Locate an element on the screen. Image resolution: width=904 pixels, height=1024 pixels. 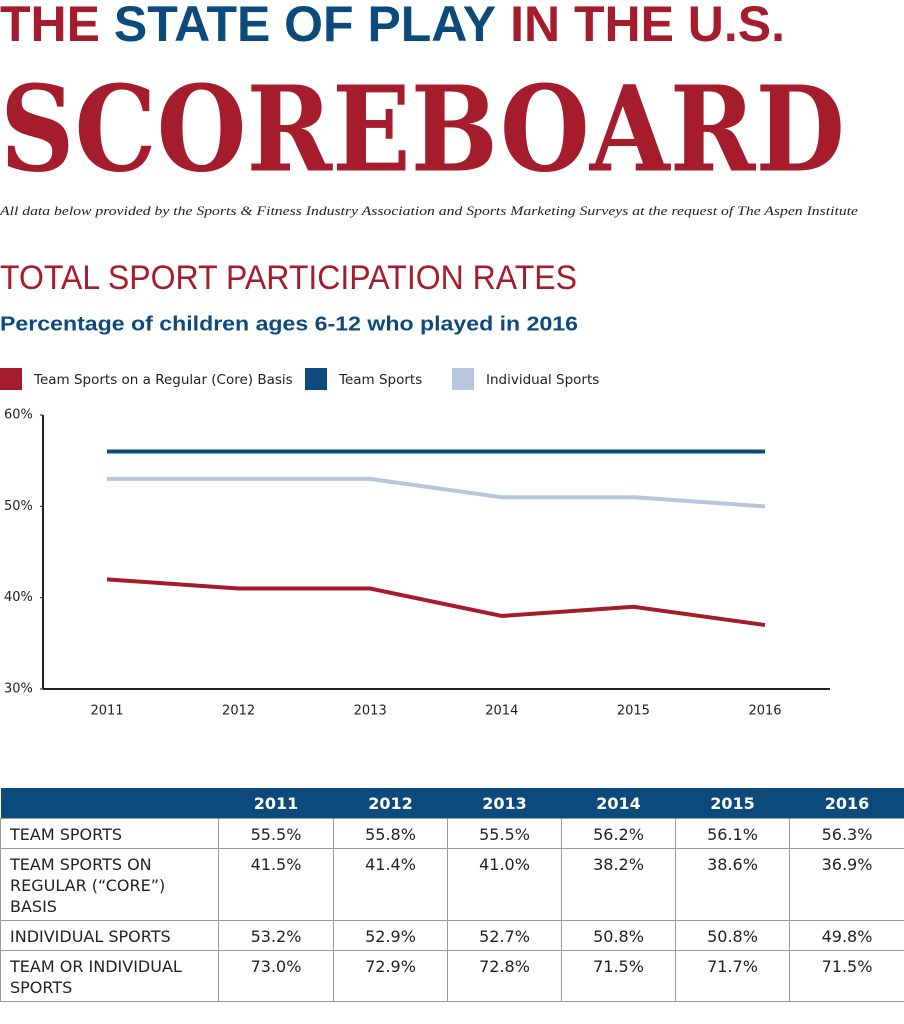
chart-title: TOTAL SPORT PARTICIPATION RATES is located at coordinates (288, 278).